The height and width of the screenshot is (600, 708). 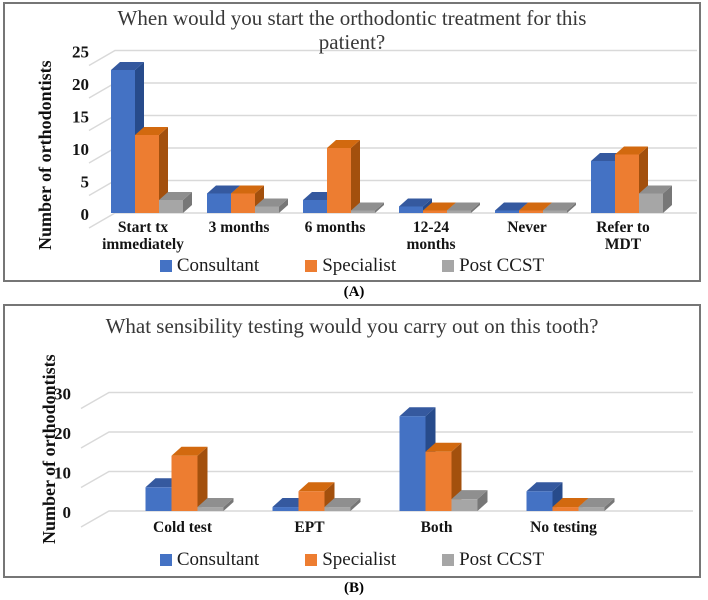 I want to click on chart-a-y-axis-label: Number of orthodontists, so click(x=45, y=155).